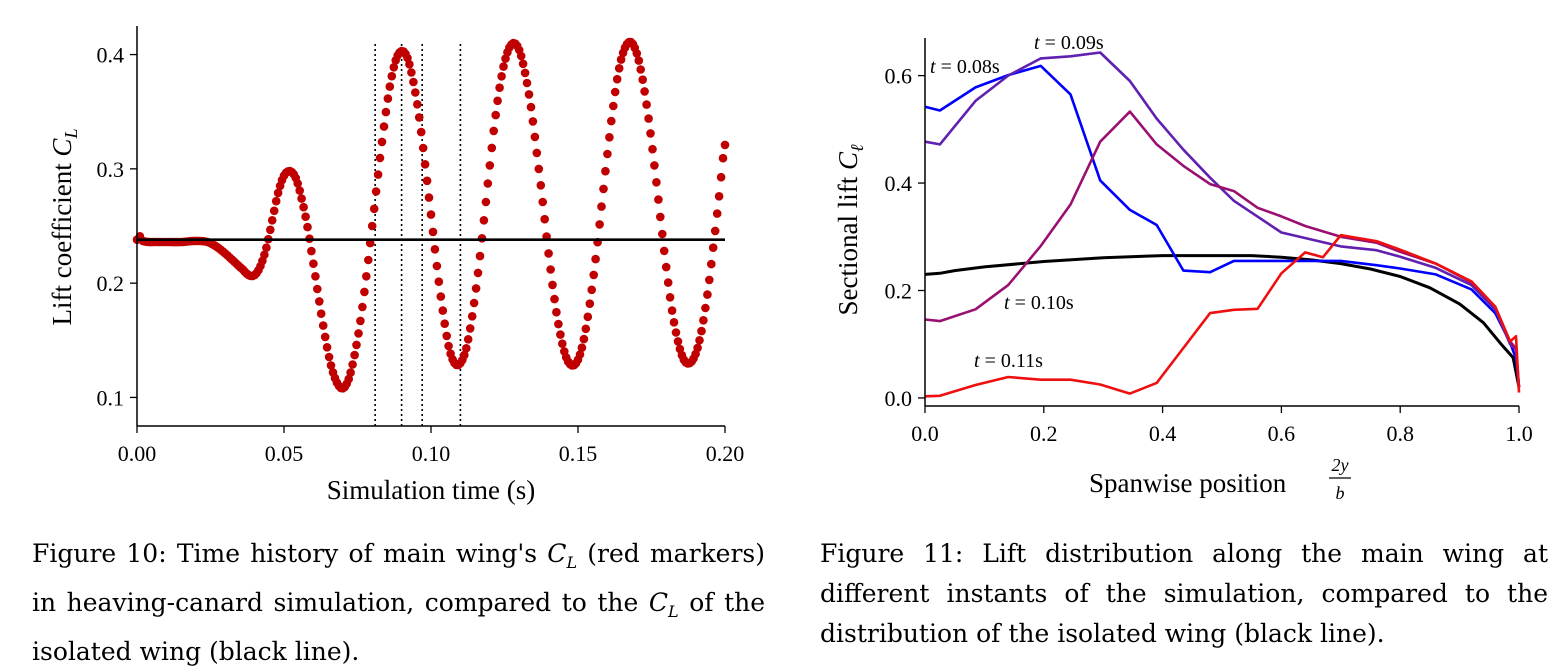  Describe the element at coordinates (1519, 433) in the screenshot. I see `f11-xtick-label-5: 1.0` at that location.